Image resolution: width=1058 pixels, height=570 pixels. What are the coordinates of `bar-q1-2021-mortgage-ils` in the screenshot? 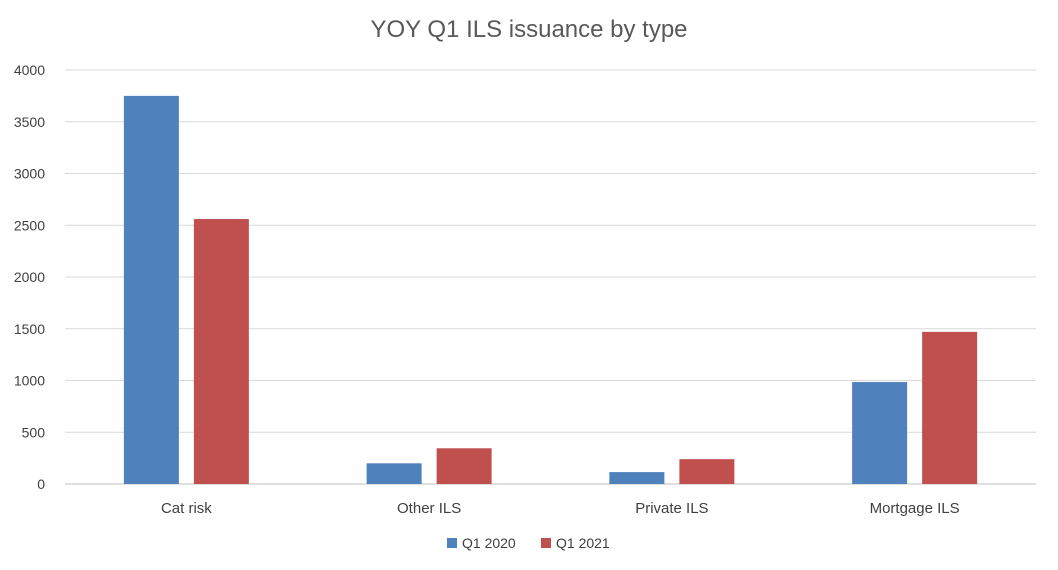 It's located at (950, 407).